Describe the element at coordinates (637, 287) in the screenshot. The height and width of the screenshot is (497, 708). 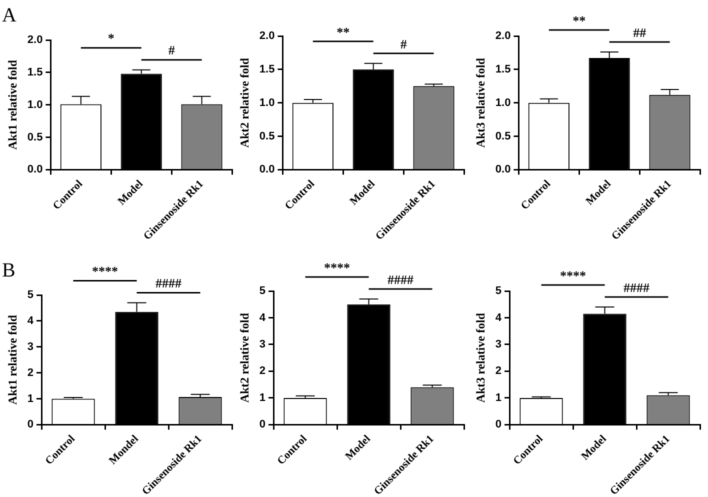
I see `annotation: ####` at that location.